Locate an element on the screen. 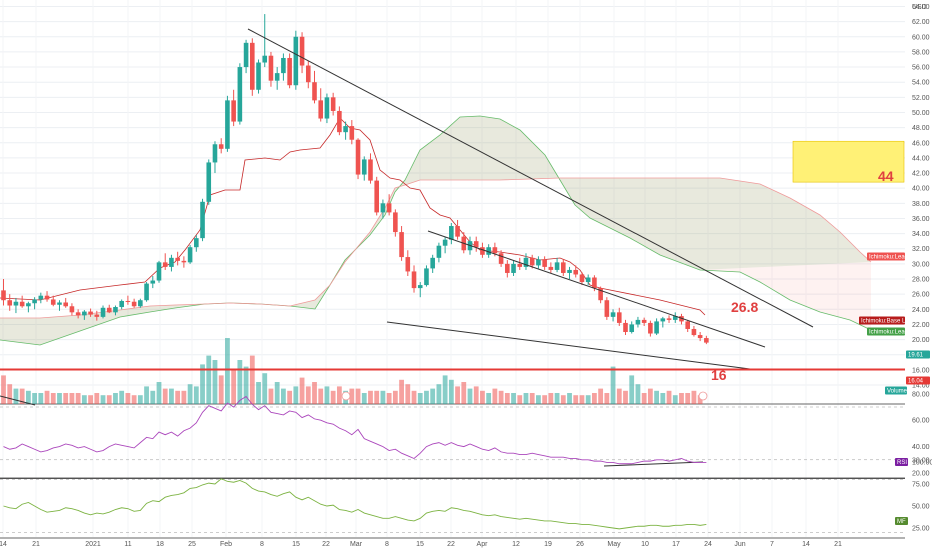 The image size is (932, 550). rsi-tick-label: 20.00 is located at coordinates (921, 474).